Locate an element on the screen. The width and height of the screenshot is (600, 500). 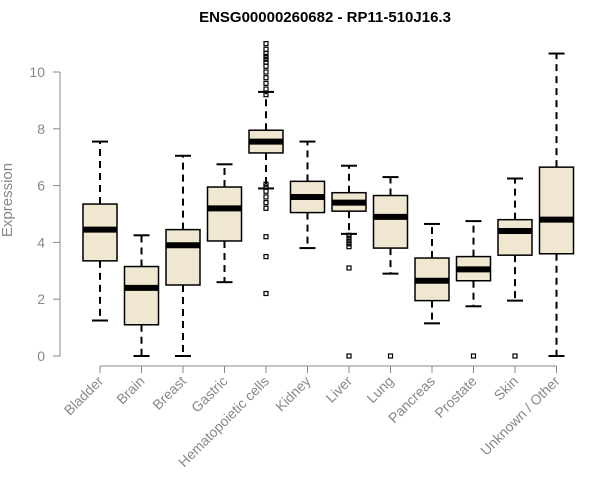
box-breast is located at coordinates (183, 255).